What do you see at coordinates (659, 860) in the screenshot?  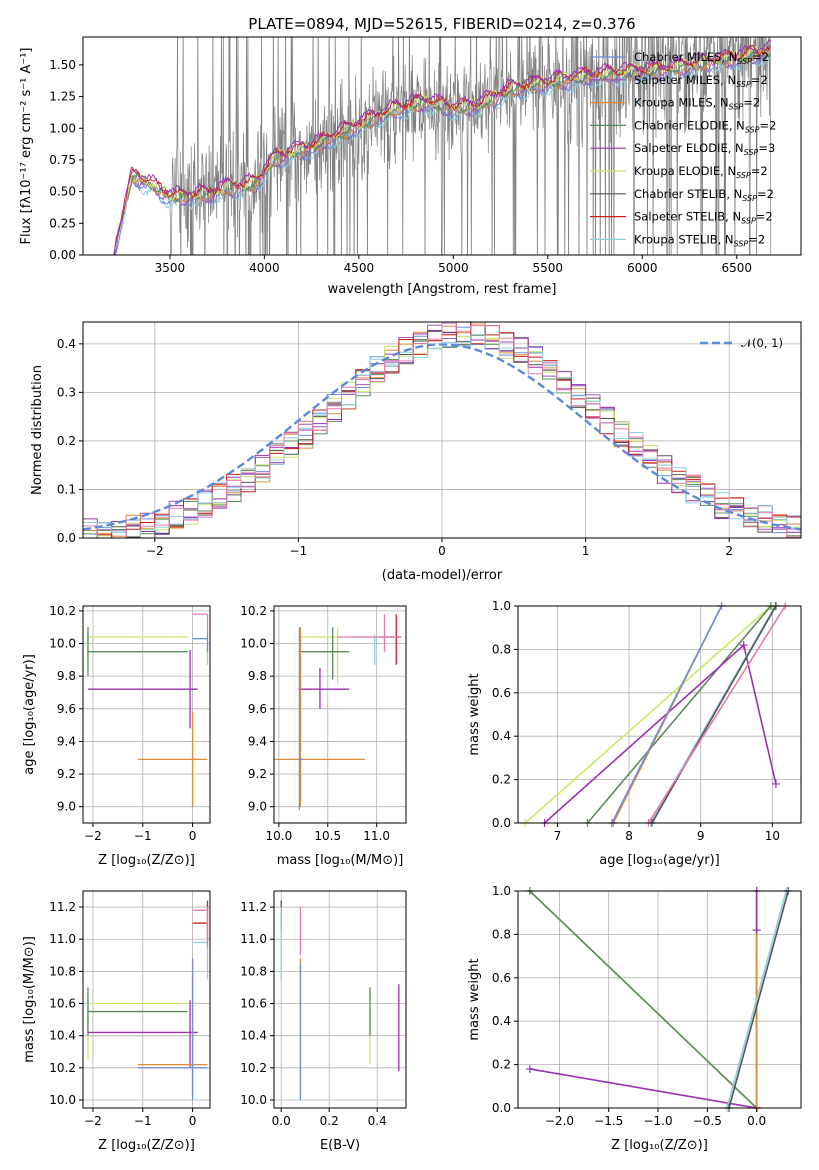 I see `x-axis-label: age [log₁₀(age/yr)]` at bounding box center [659, 860].